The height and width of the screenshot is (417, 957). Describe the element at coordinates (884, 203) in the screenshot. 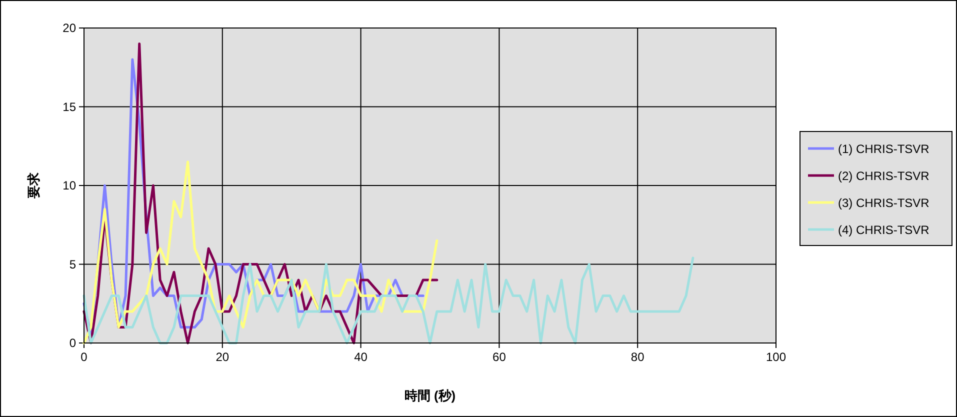

I see `legend-label: (3) CHRIS-TSVR` at that location.